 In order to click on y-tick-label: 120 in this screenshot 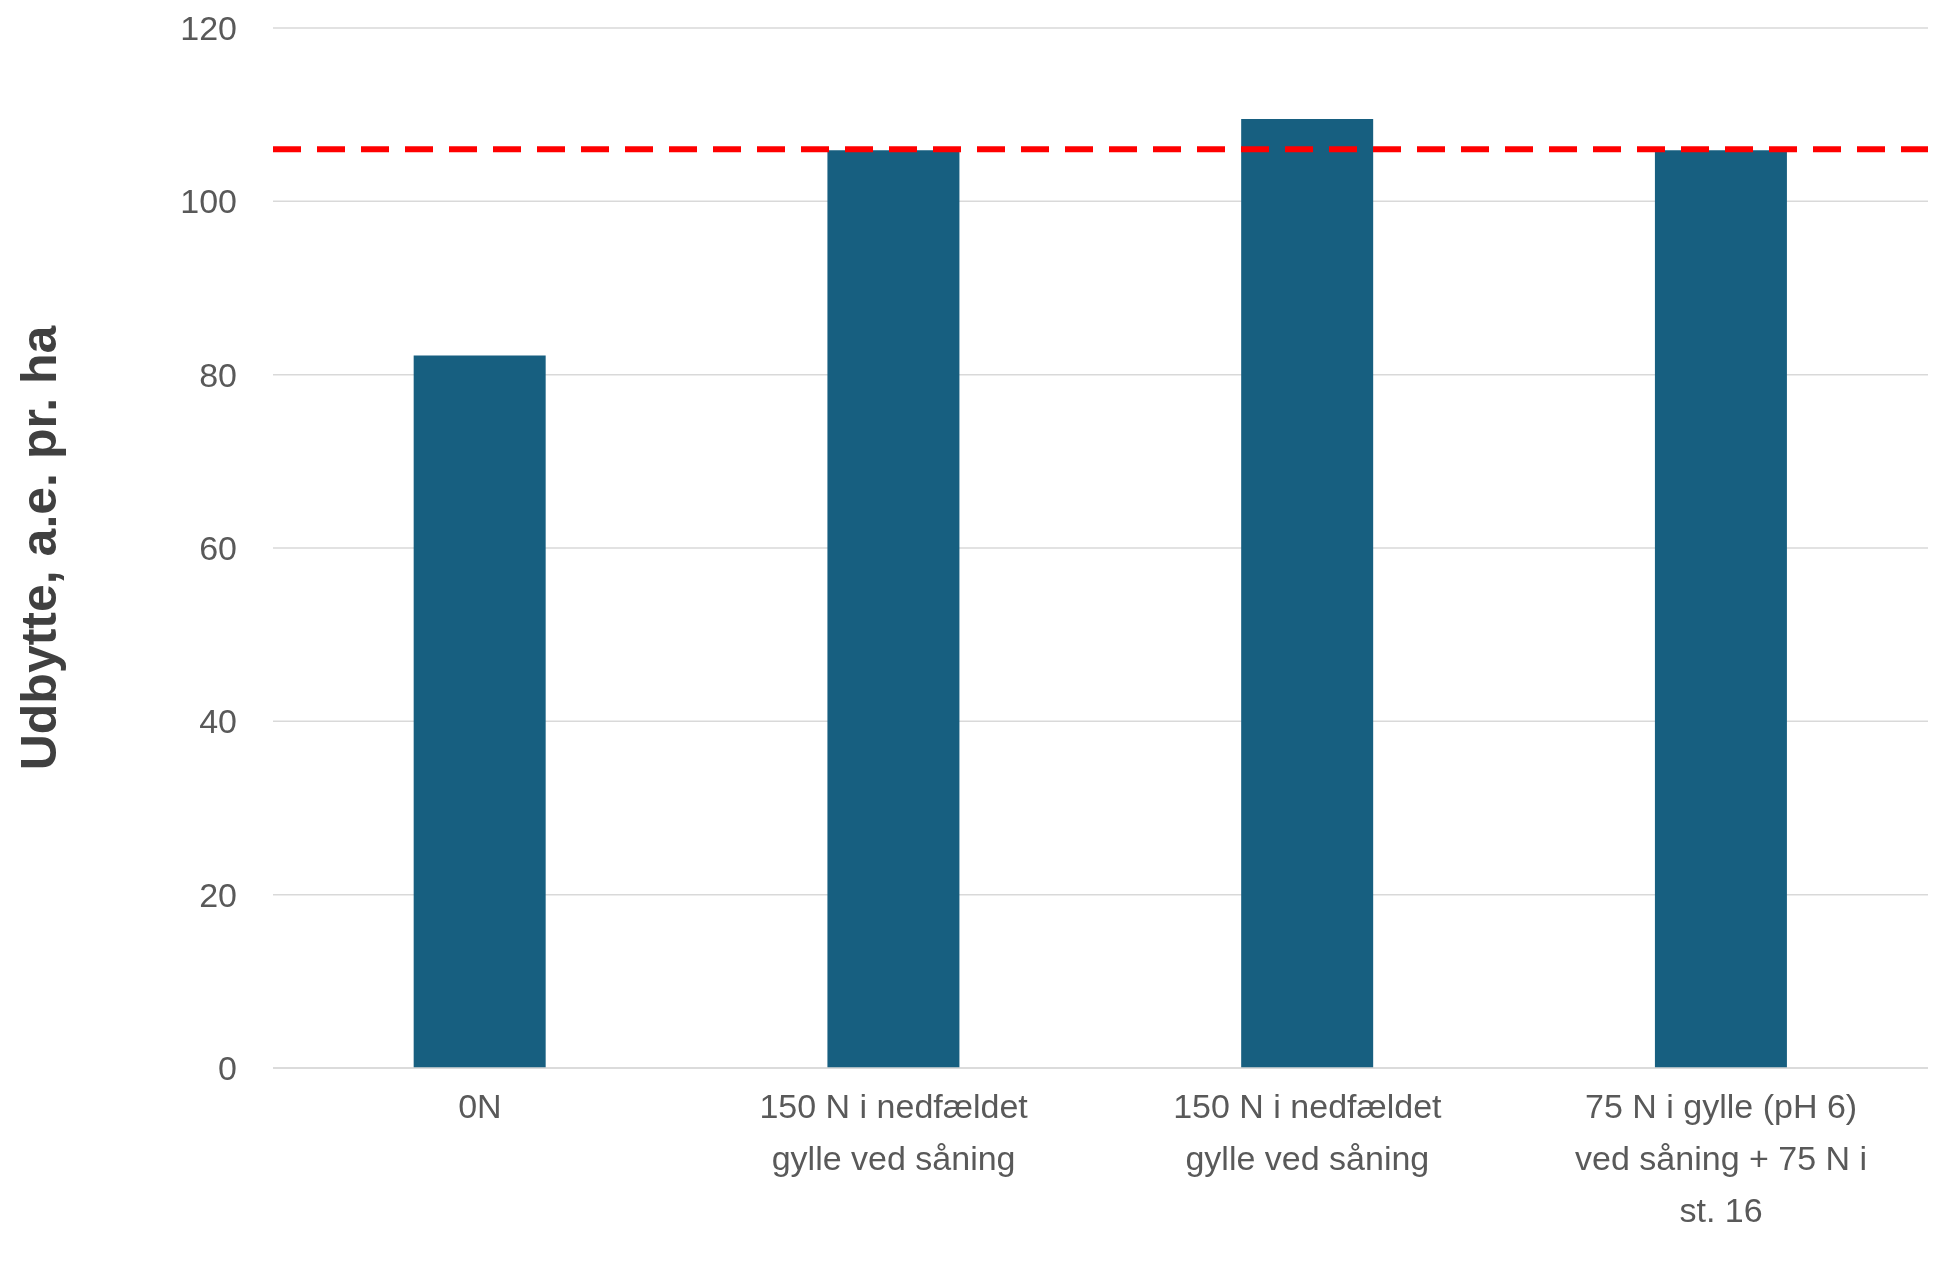, I will do `click(208, 28)`.